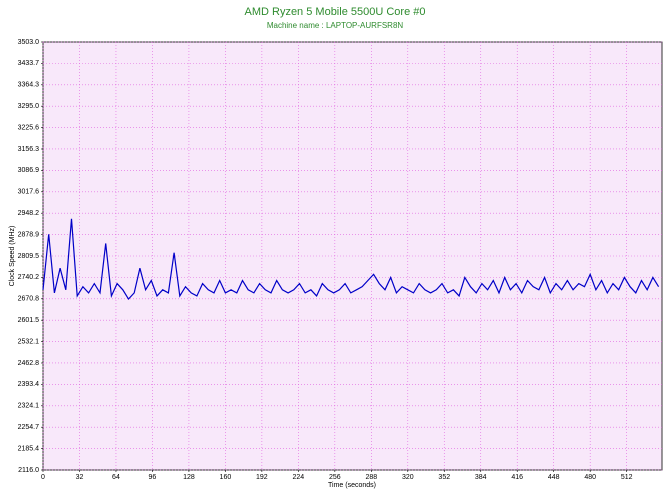 Image resolution: width=670 pixels, height=502 pixels. What do you see at coordinates (29, 341) in the screenshot?
I see `y-tick-label: 2532.1` at bounding box center [29, 341].